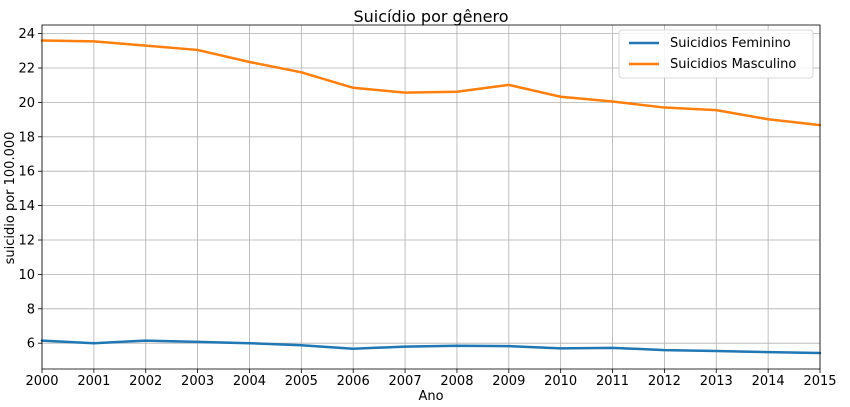  I want to click on x-tick-label: 2007, so click(405, 381).